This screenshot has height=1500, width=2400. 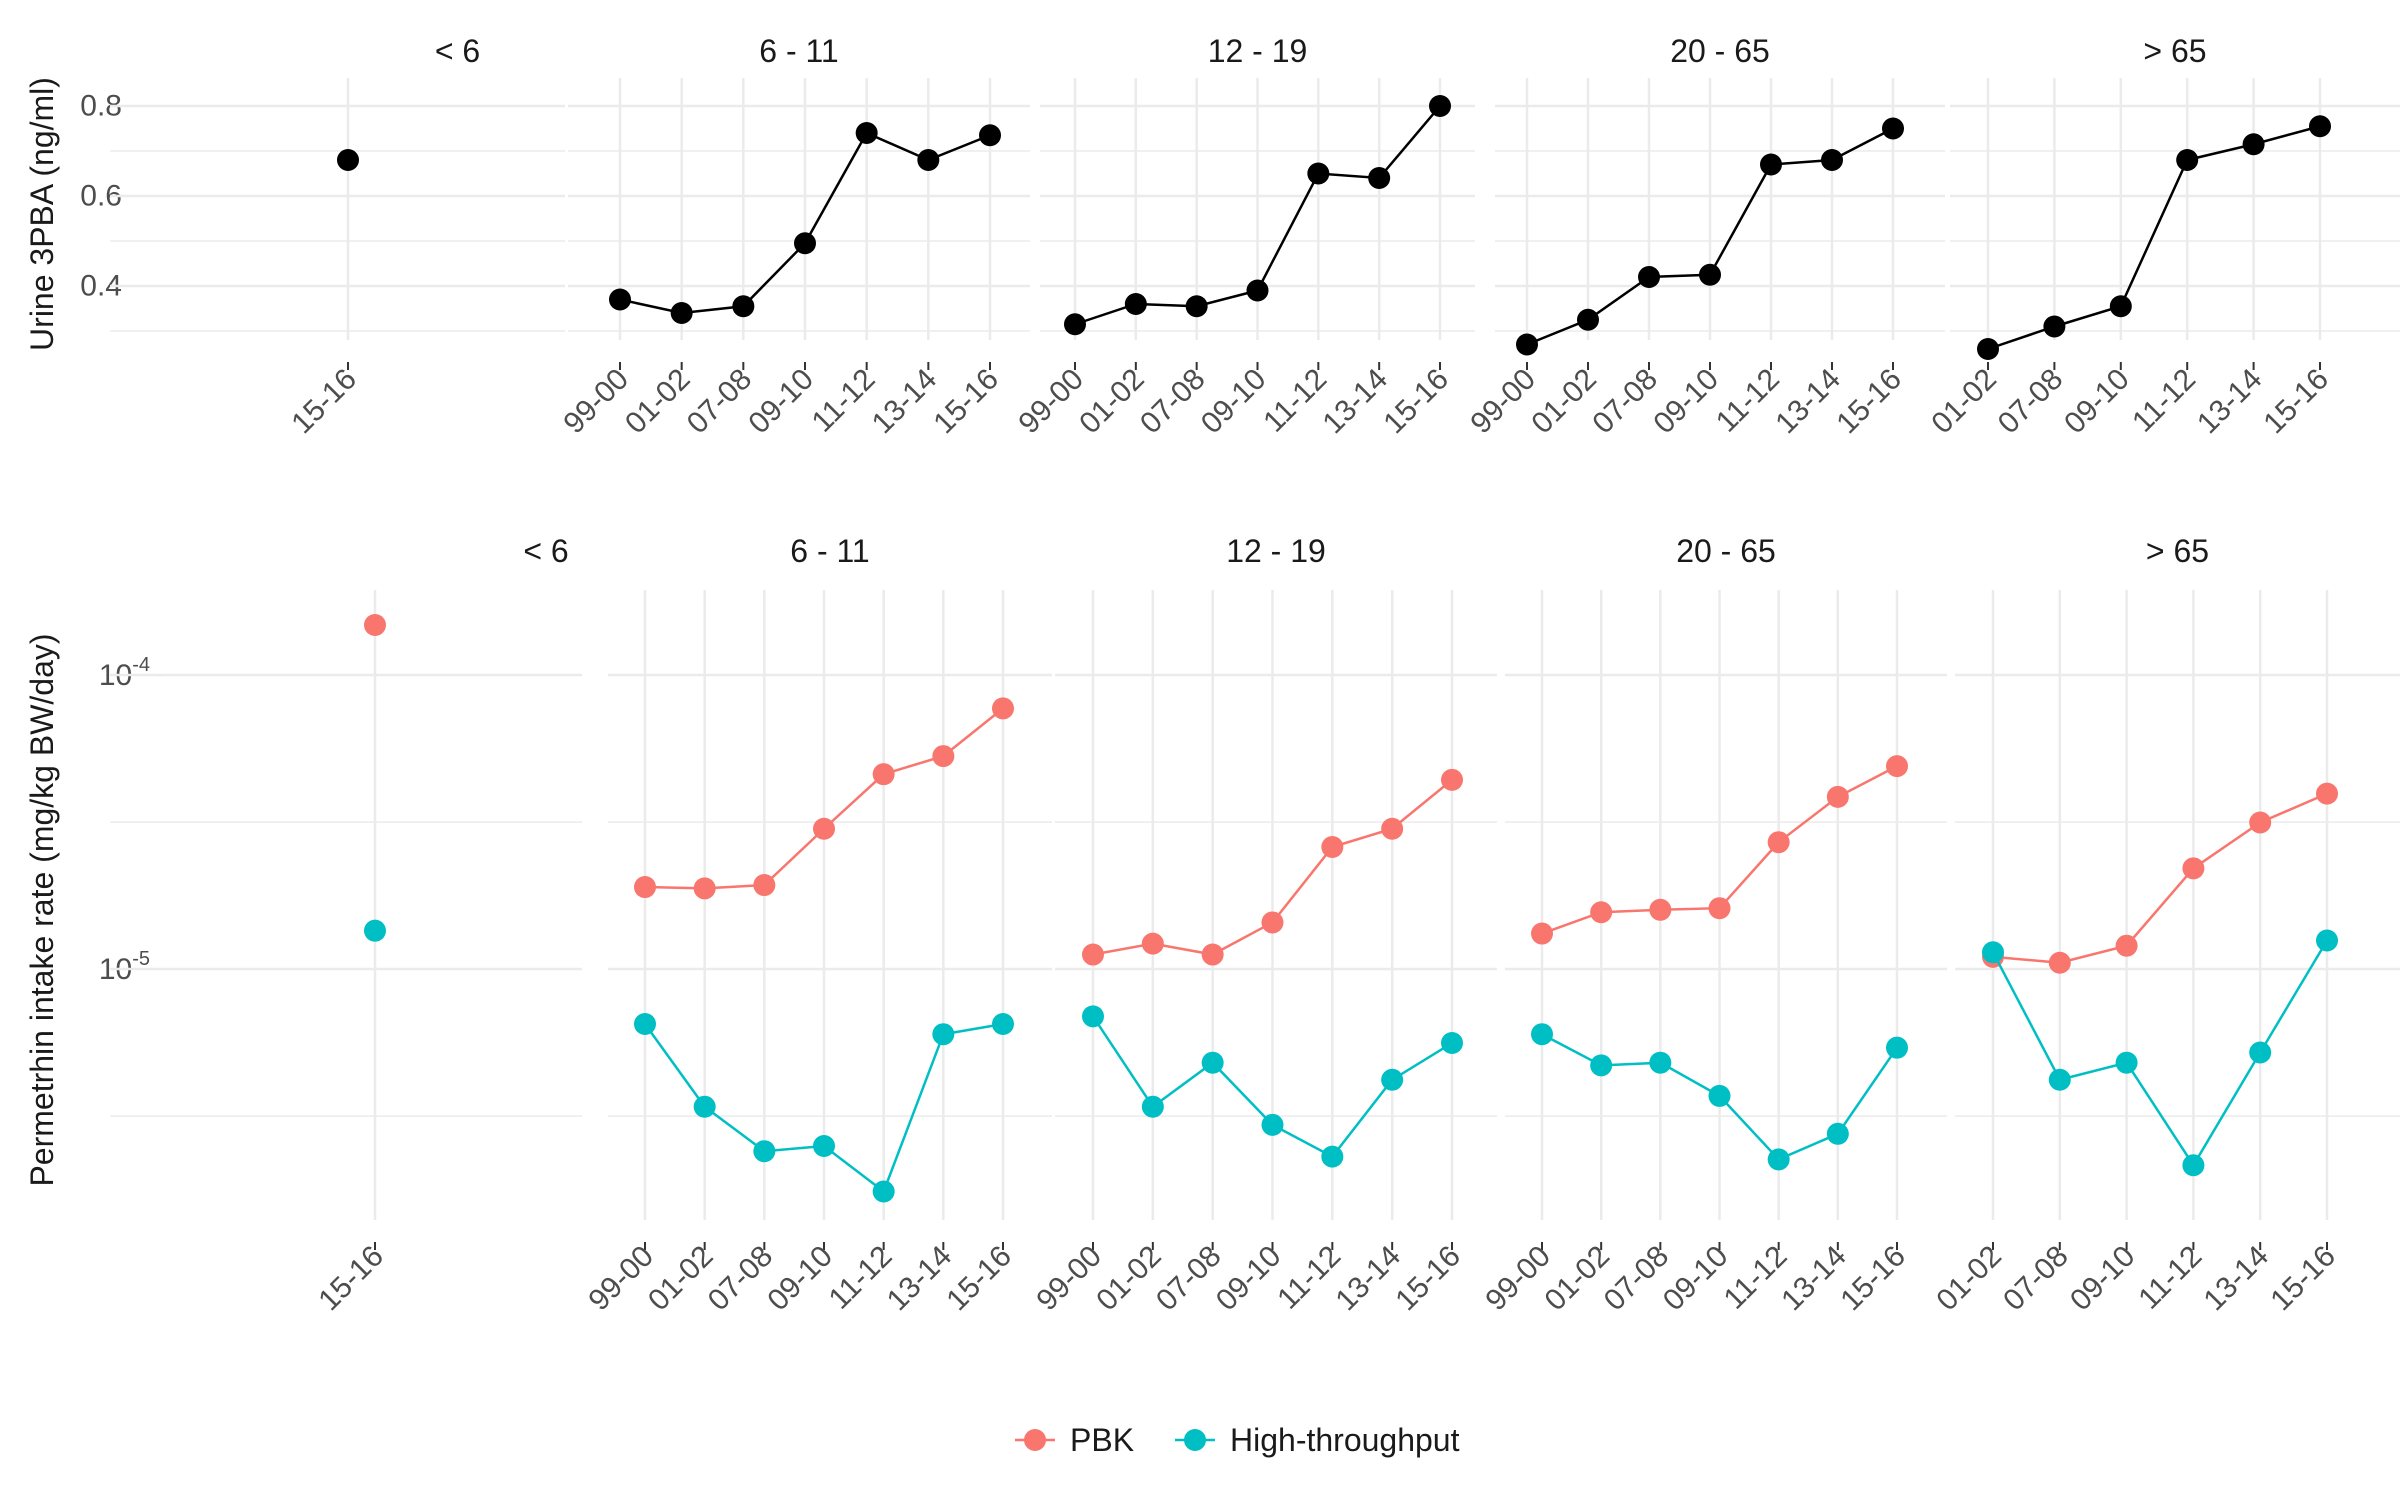 What do you see at coordinates (42, 214) in the screenshot?
I see `y-axis-title: Urine 3PBA (ng/ml)` at bounding box center [42, 214].